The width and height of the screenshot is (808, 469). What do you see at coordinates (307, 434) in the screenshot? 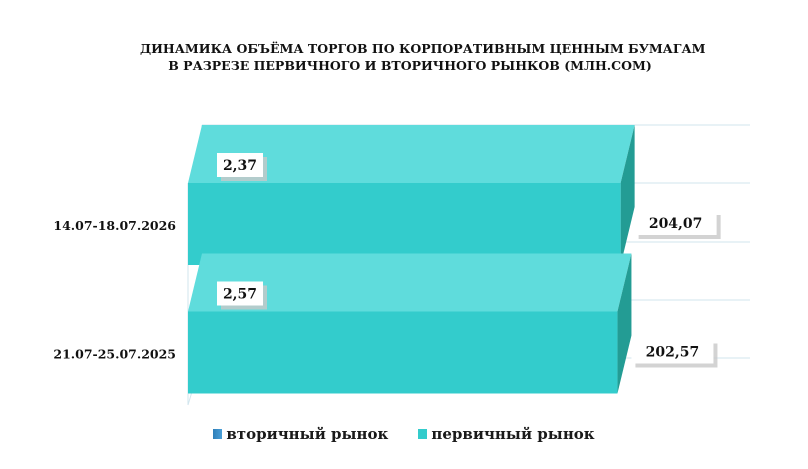
I see `legend-label-secondary: вторичный рынок` at bounding box center [307, 434].